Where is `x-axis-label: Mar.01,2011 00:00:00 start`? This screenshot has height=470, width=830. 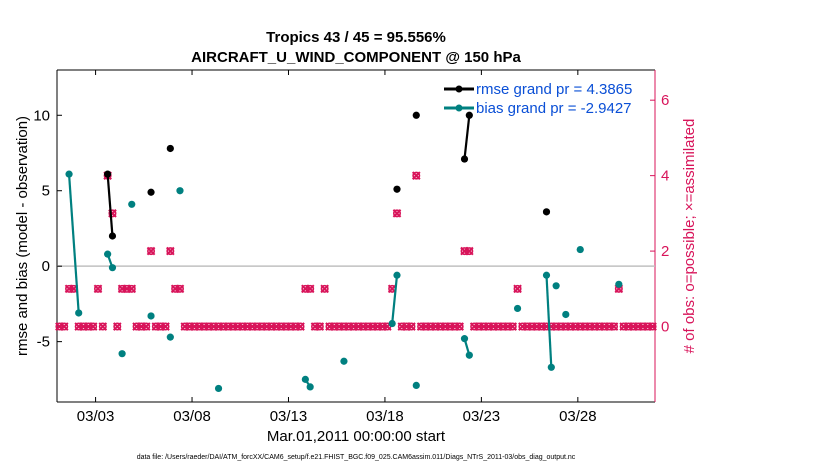 x-axis-label: Mar.01,2011 00:00:00 start is located at coordinates (356, 436).